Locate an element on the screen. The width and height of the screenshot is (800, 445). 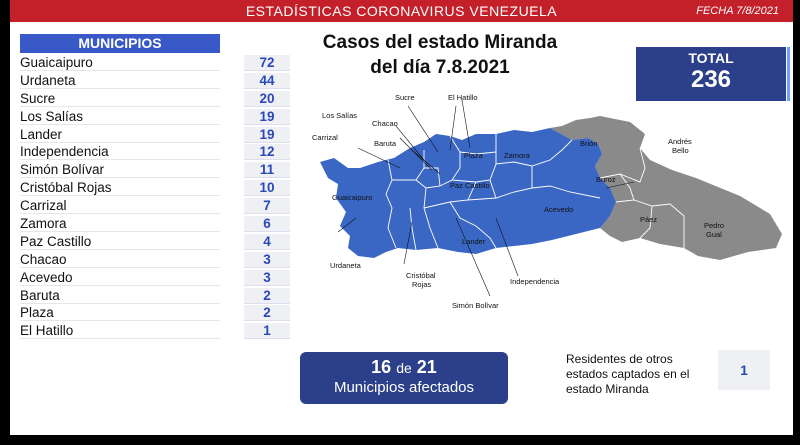
map-label-paz-castillo: Paz Castillo is located at coordinates (470, 185).